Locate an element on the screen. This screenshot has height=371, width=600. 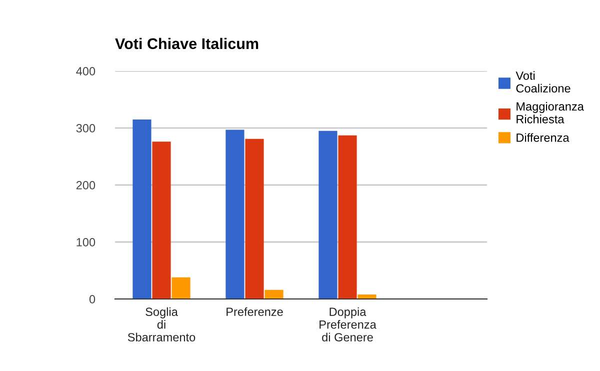
y-tick-label: 200 is located at coordinates (86, 185).